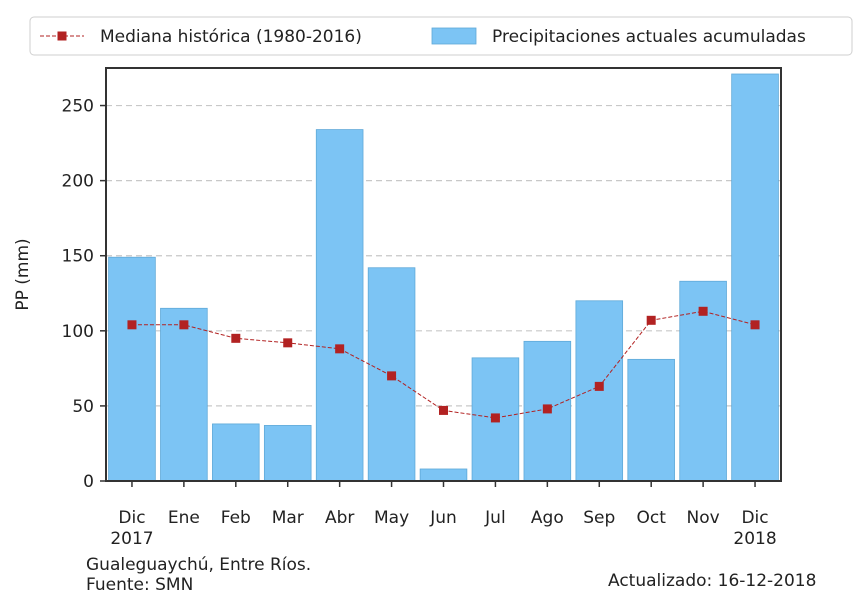  Describe the element at coordinates (454, 36) in the screenshot. I see `legend-bar-swatch` at that location.